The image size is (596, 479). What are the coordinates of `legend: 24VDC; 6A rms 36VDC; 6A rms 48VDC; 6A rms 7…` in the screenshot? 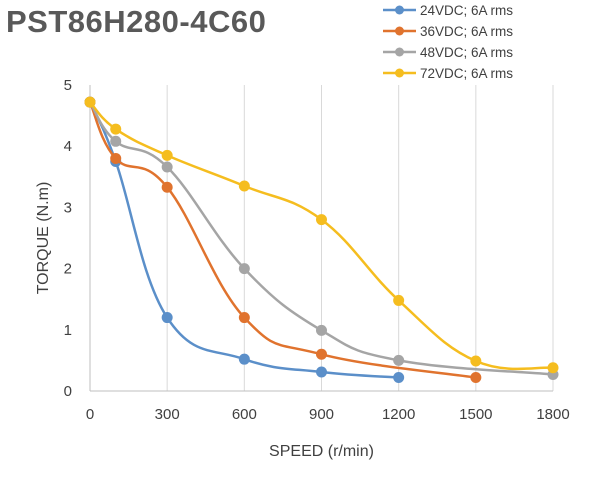 It's located at (448, 42).